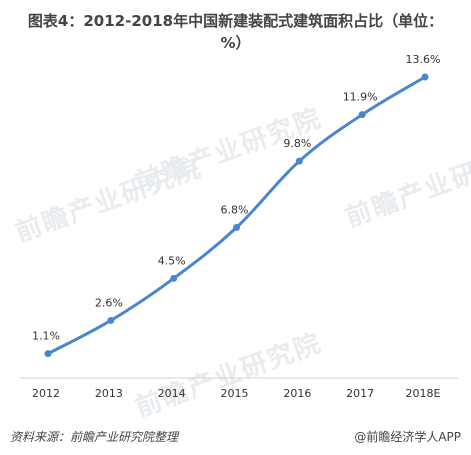 The height and width of the screenshot is (455, 471). What do you see at coordinates (172, 393) in the screenshot?
I see `x-tick-label: 2014` at bounding box center [172, 393].